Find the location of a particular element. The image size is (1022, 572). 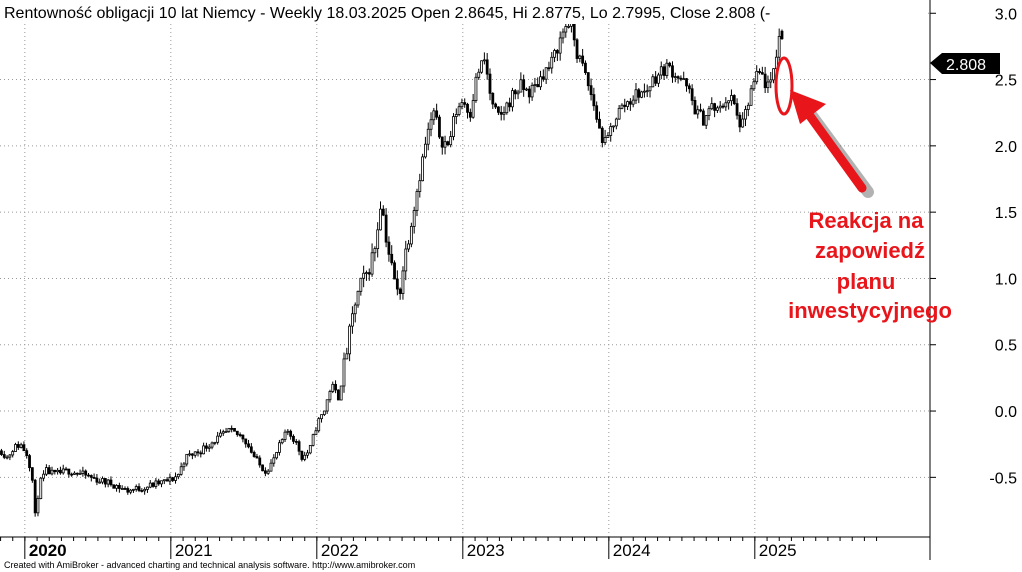

last-value-label: 2.808 is located at coordinates (965, 63).